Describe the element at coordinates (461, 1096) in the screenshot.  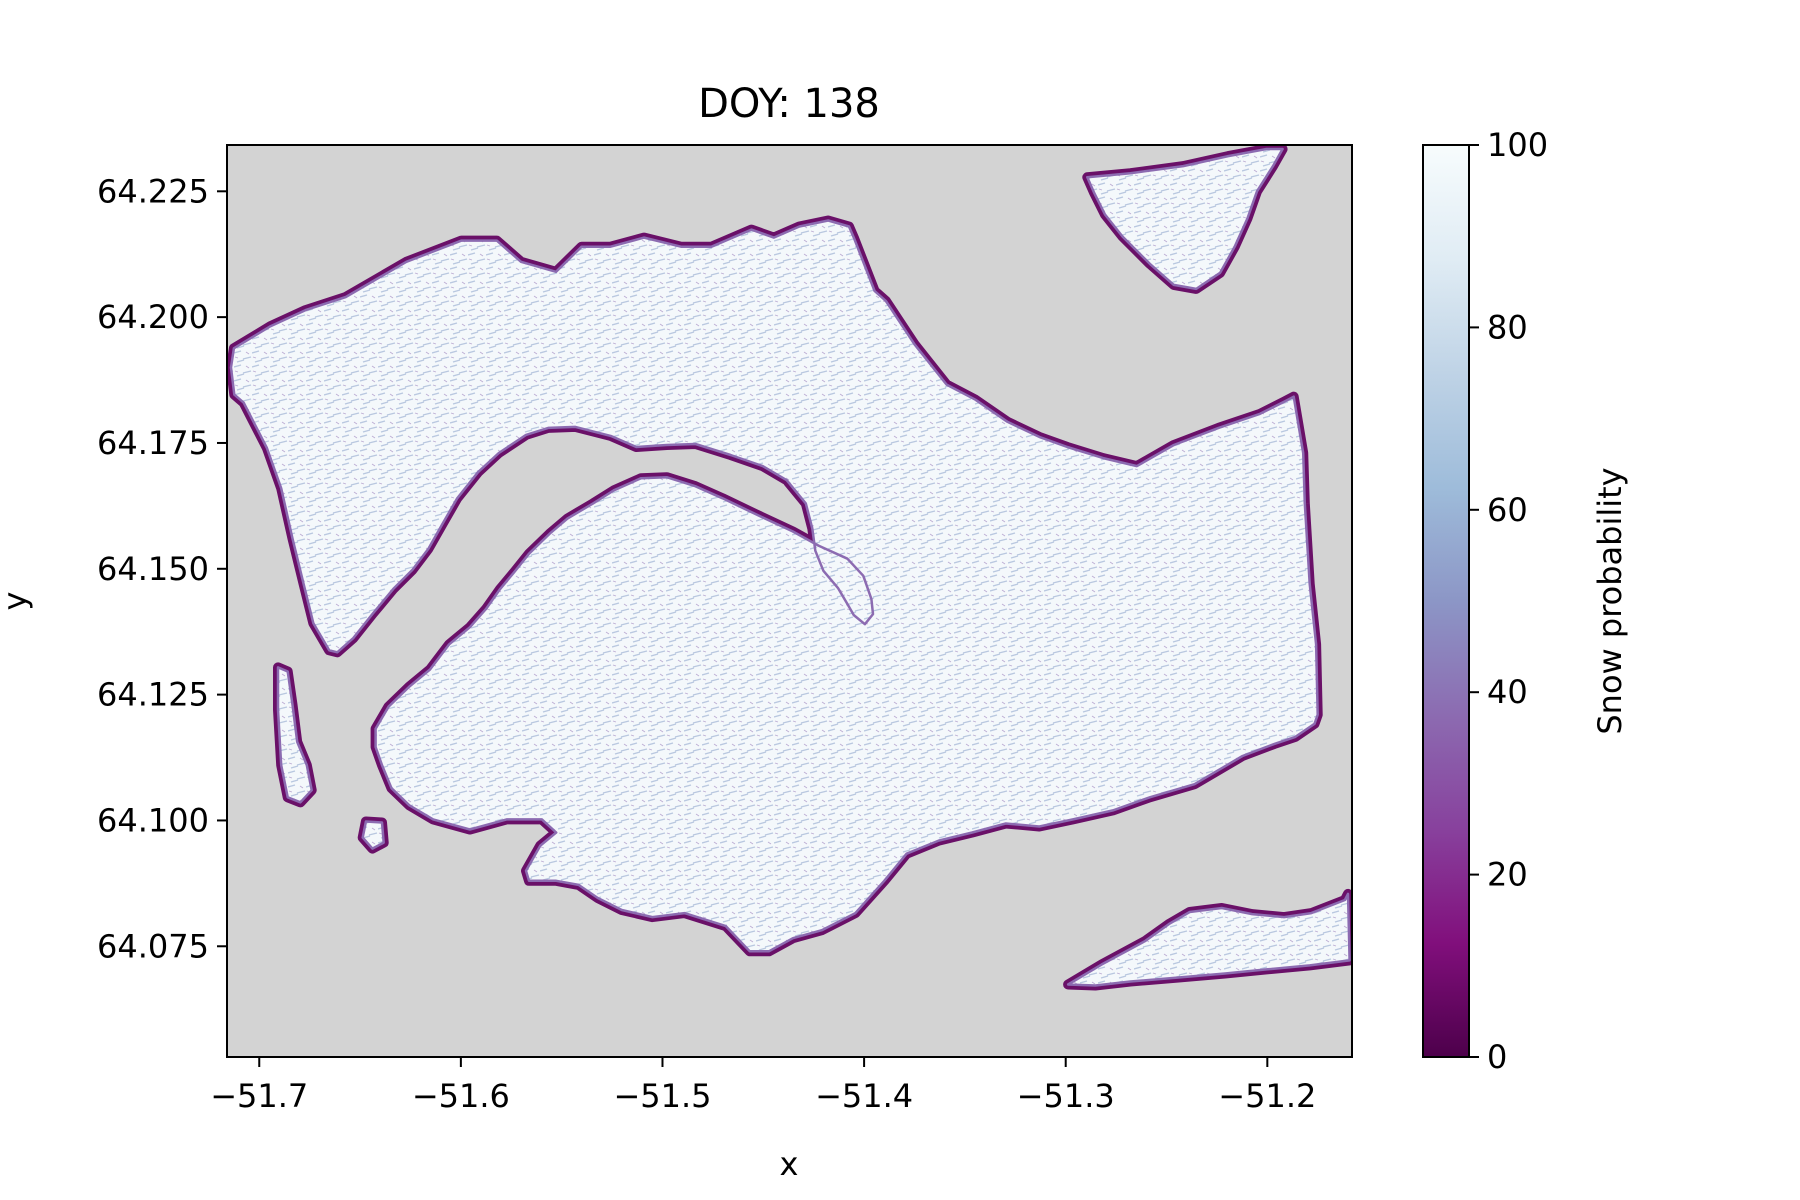
I see `x-tick-label: −51.6` at that location.